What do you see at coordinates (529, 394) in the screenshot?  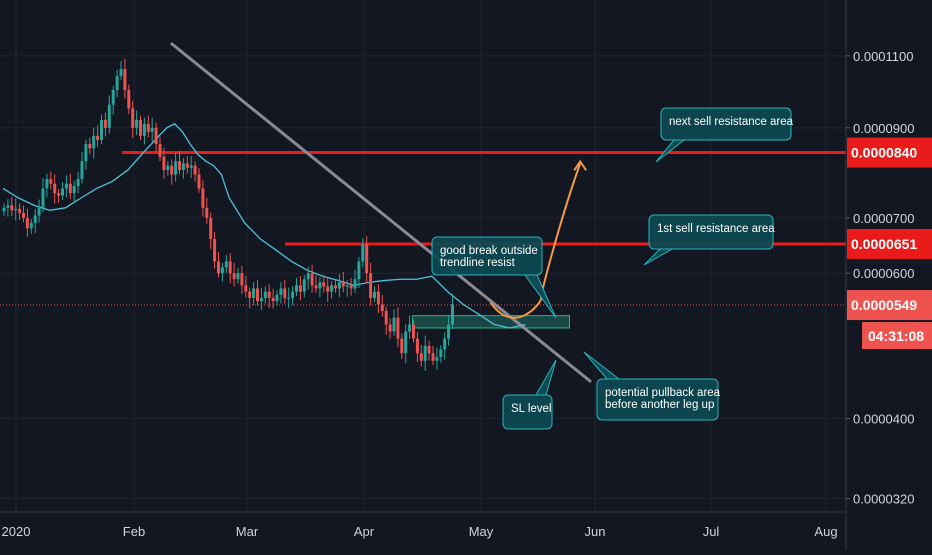 I see `annotation-callout: SL level` at bounding box center [529, 394].